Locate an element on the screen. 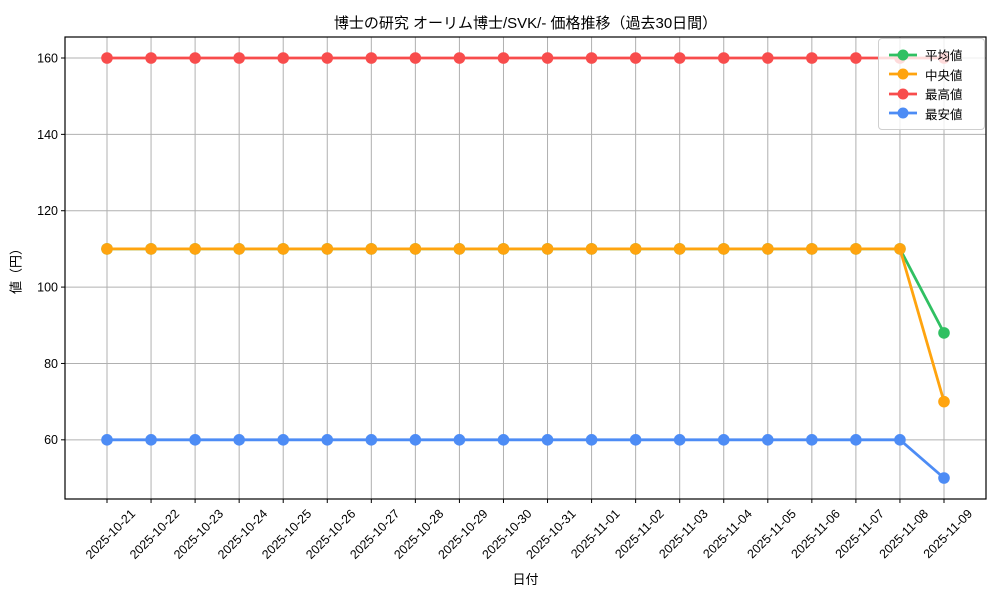 Image resolution: width=1000 pixels, height=600 pixels. x-axis-label: 日付 is located at coordinates (525, 579).